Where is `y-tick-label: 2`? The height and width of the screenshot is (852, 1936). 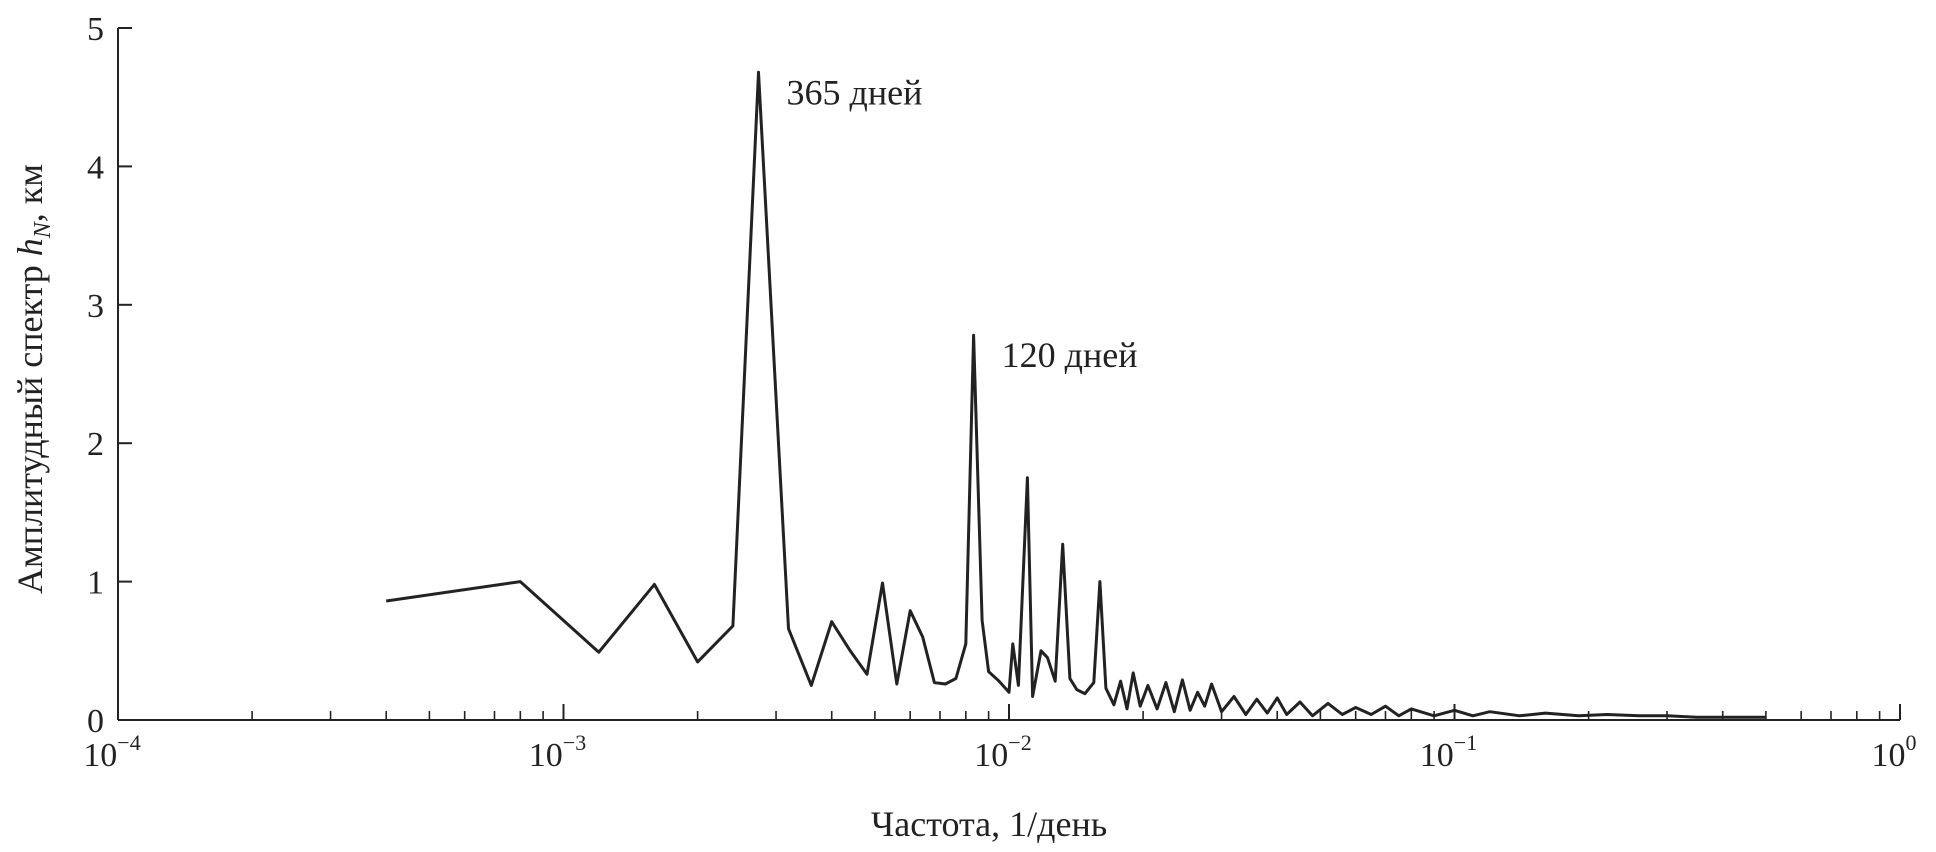
y-tick-label: 2 is located at coordinates (95, 444).